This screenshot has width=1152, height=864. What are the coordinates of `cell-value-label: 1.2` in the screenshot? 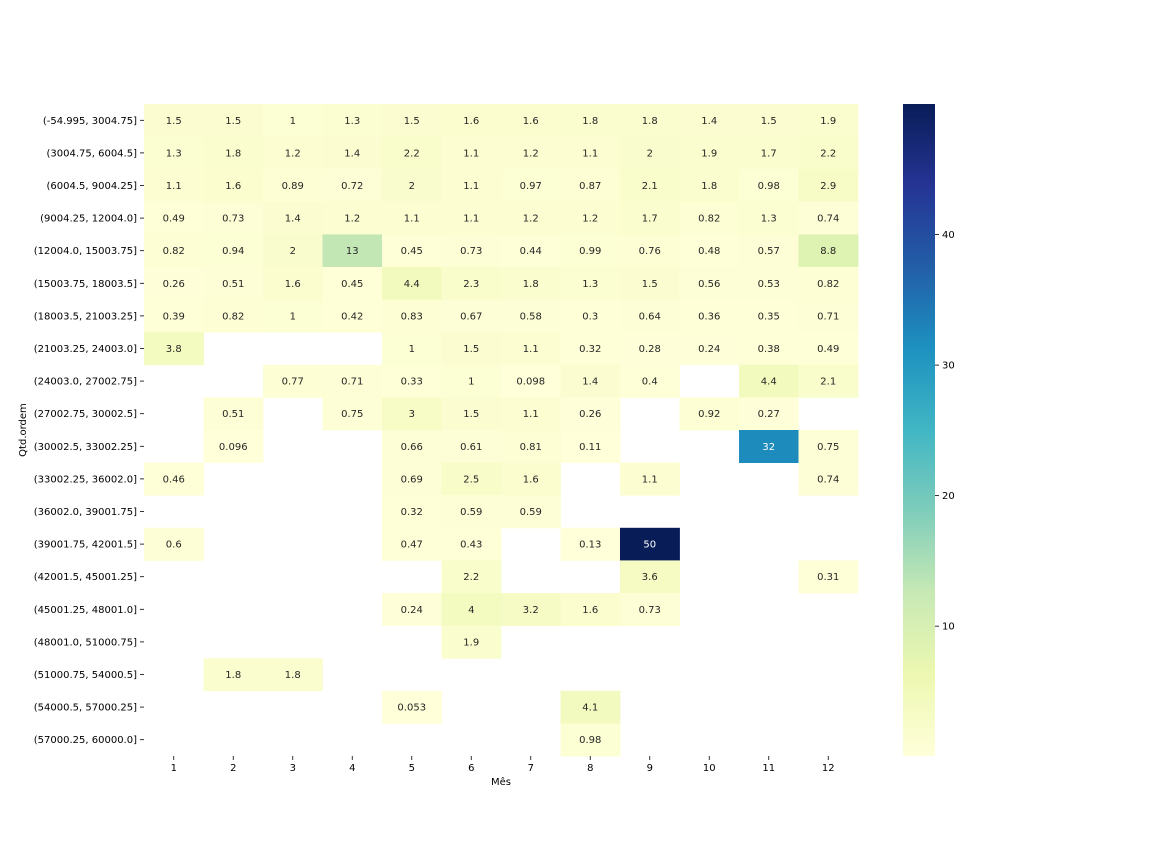 It's located at (352, 219).